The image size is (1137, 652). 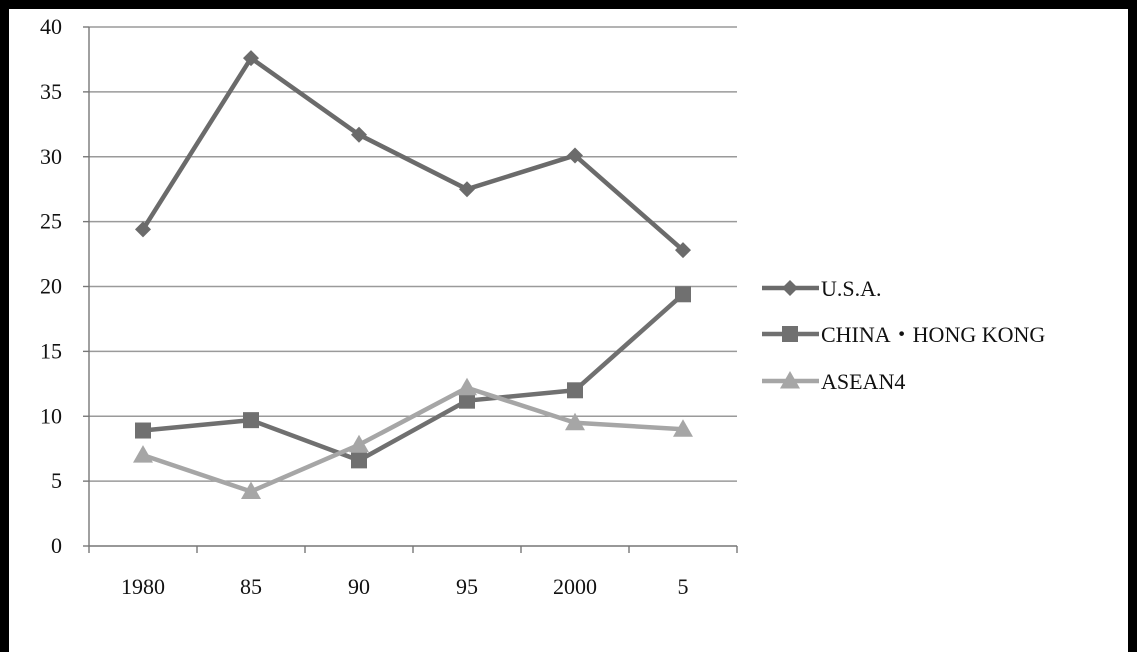 I want to click on legend-label: ASEAN4, so click(x=863, y=381).